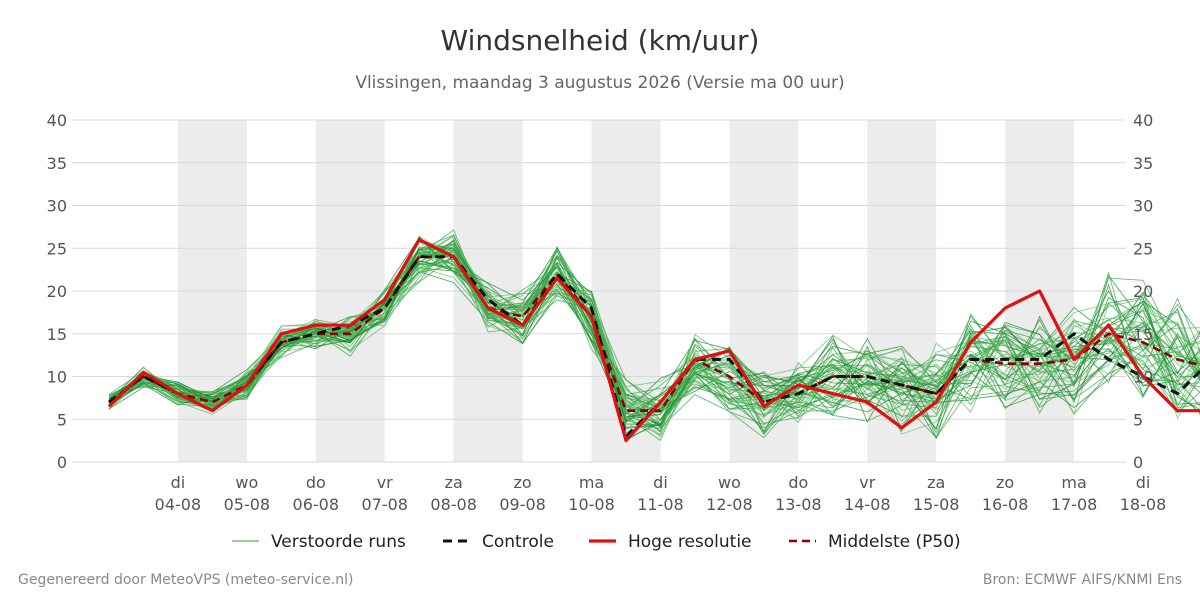 Image resolution: width=1200 pixels, height=600 pixels. I want to click on xtick-date: 15-08, so click(936, 504).